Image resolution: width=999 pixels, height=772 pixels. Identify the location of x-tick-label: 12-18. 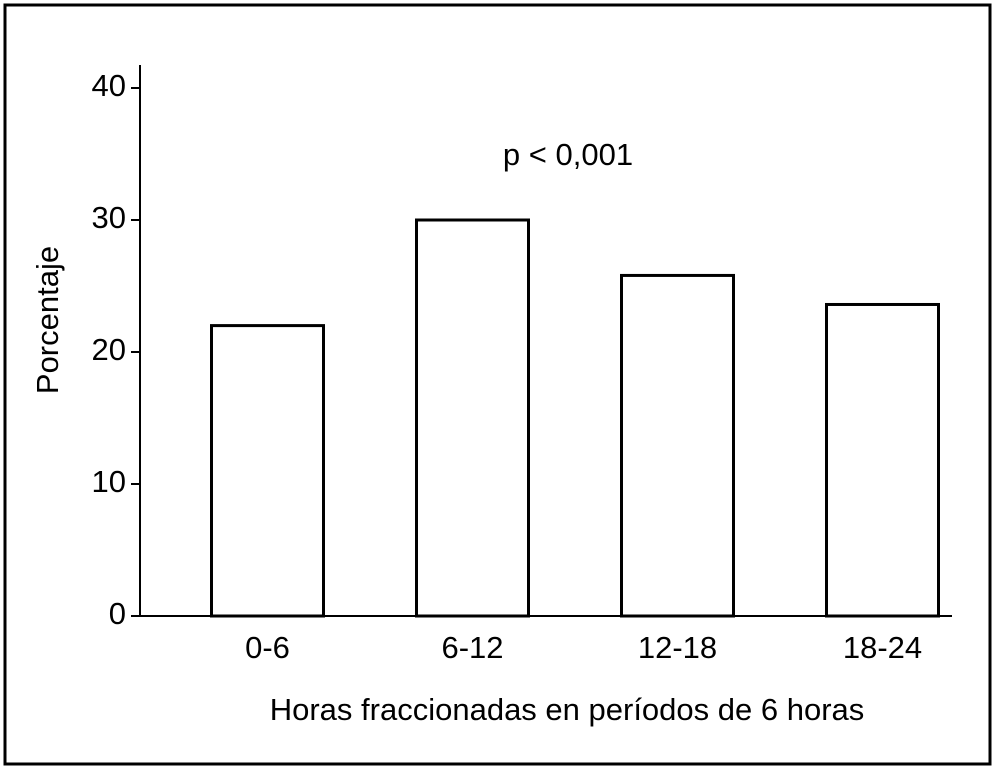
(677, 647).